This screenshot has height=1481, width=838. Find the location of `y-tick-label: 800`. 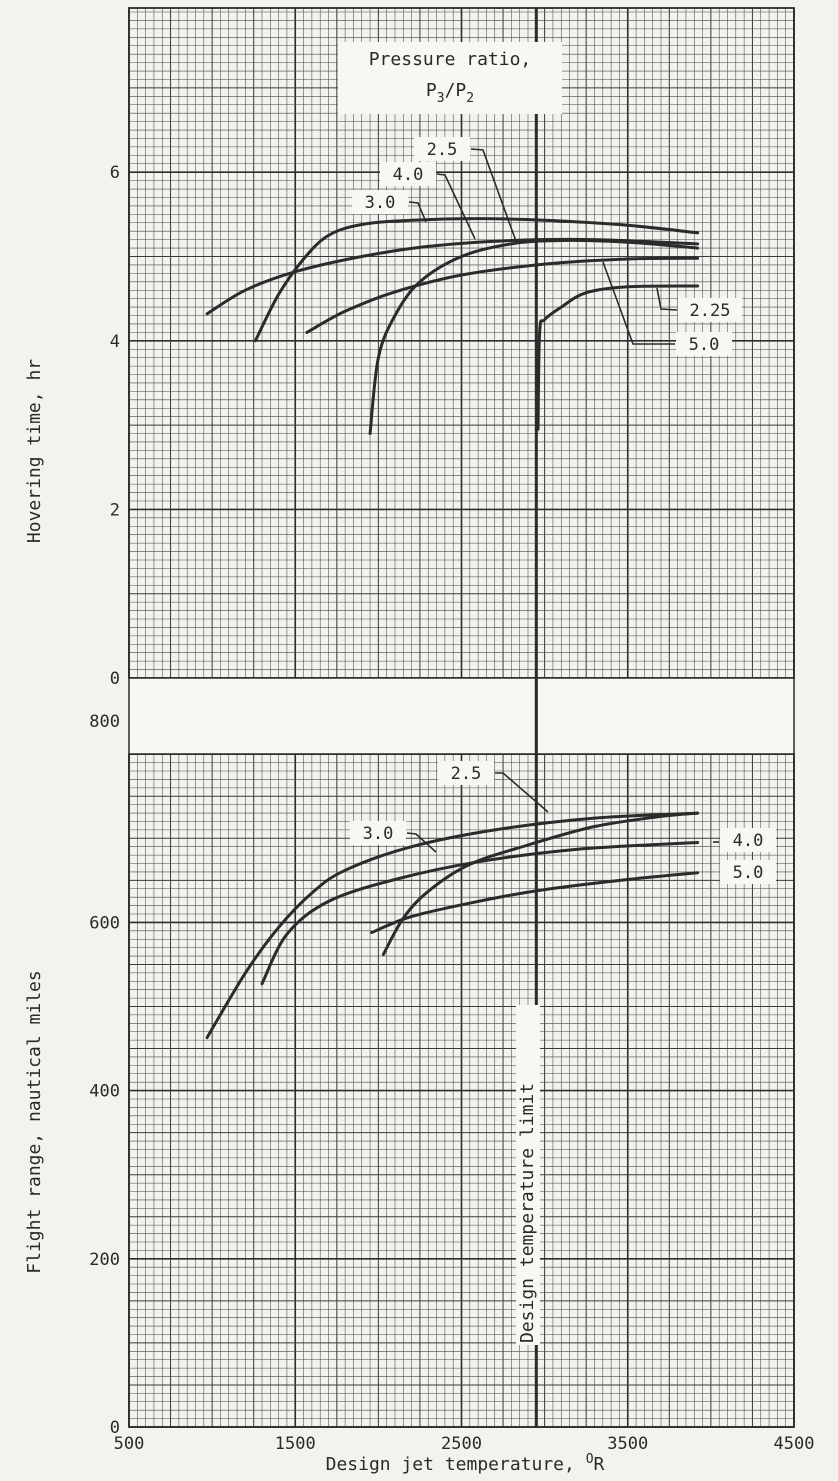

y-tick-label: 800 is located at coordinates (104, 722).